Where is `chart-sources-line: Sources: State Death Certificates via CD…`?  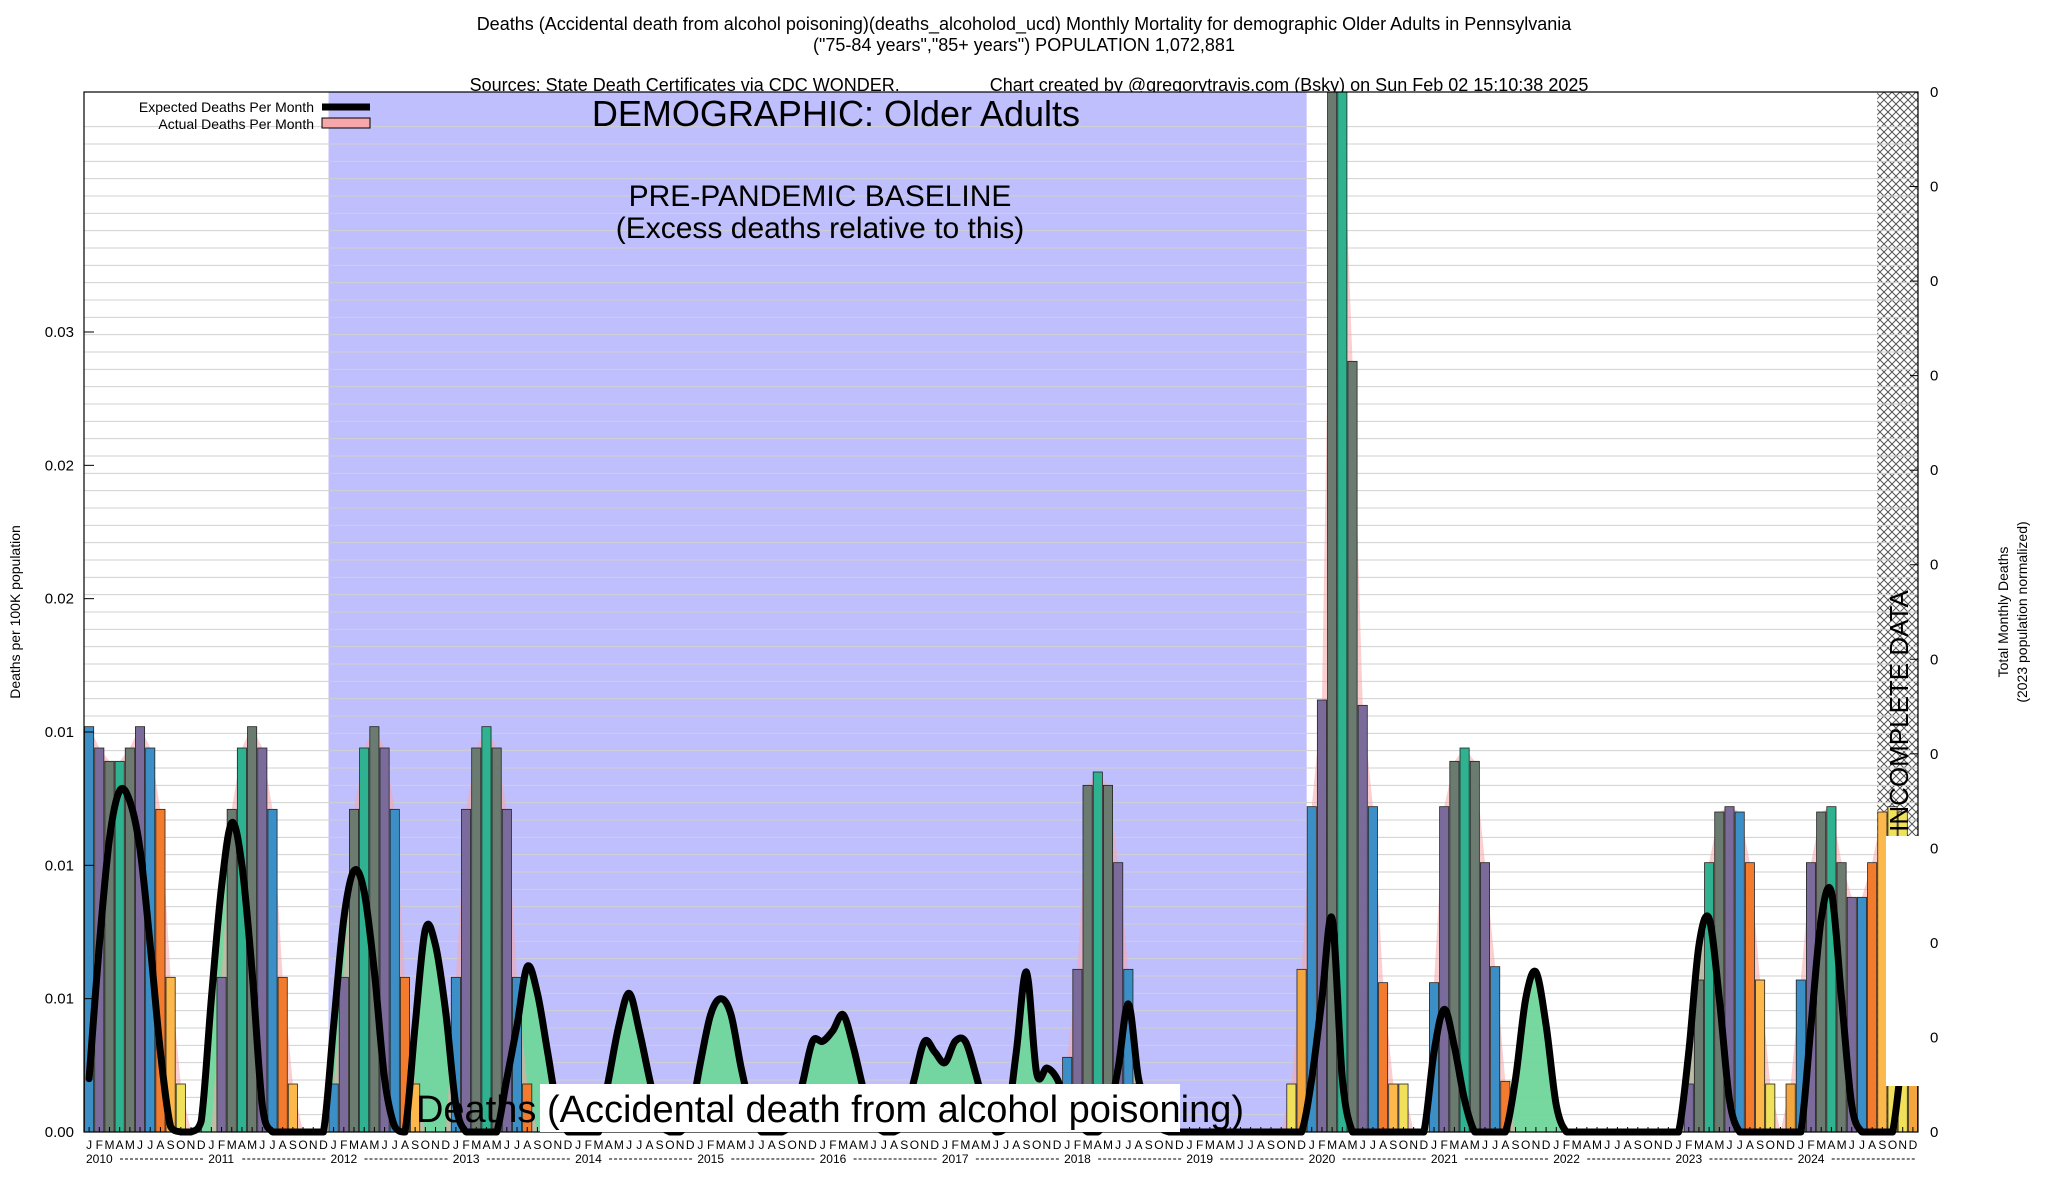 chart-sources-line: Sources: State Death Certificates via CD… is located at coordinates (1024, 75).